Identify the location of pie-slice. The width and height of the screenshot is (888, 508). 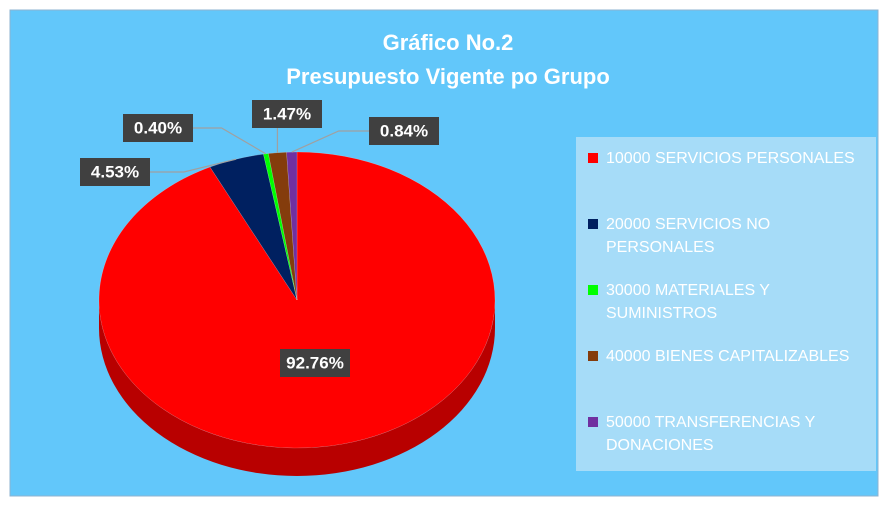
(253, 227).